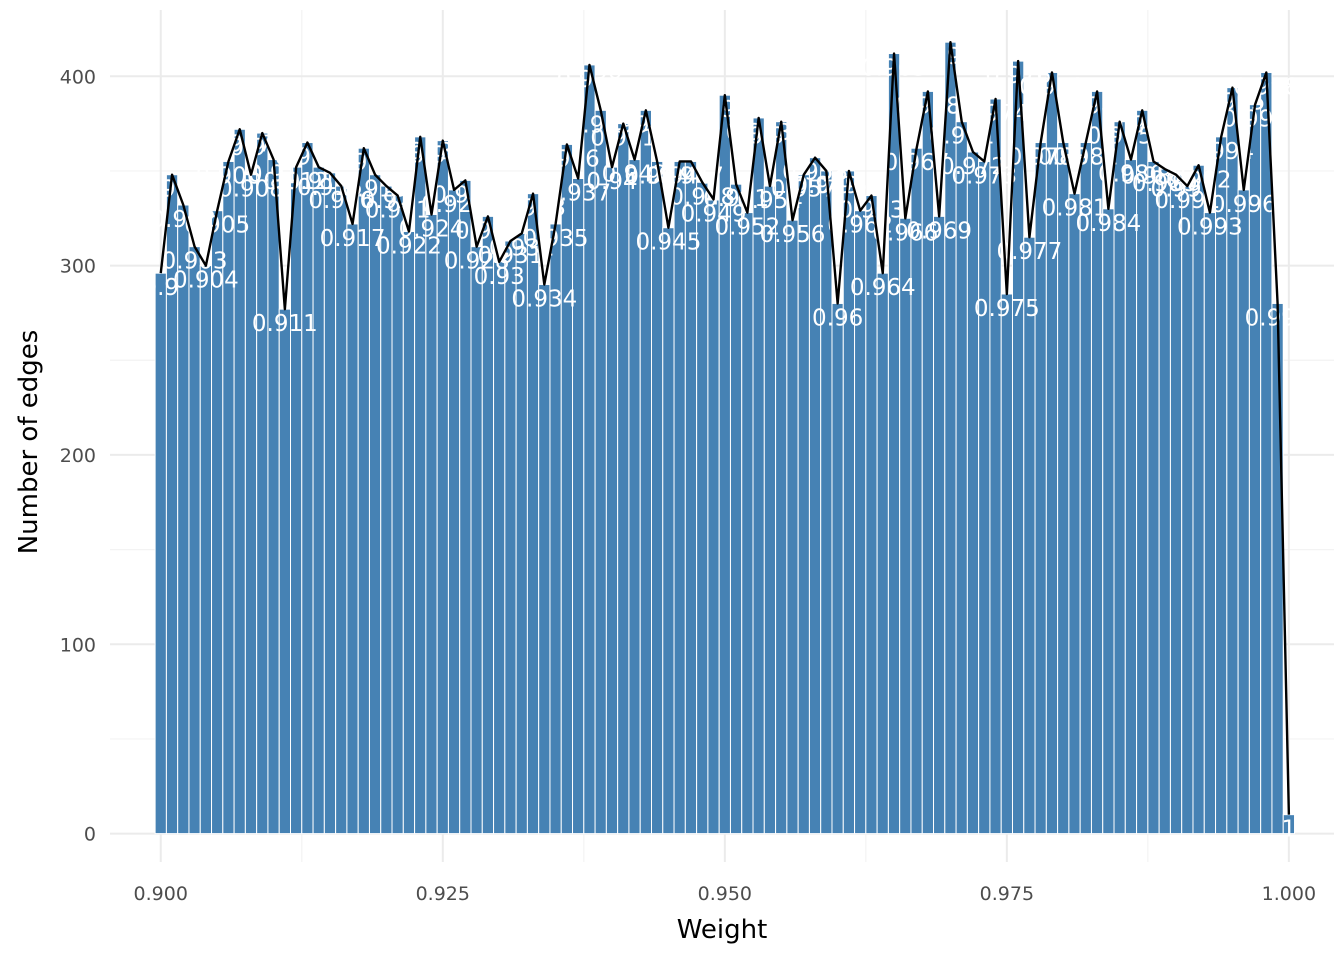  What do you see at coordinates (161, 894) in the screenshot?
I see `x-tick-label: 0.900` at bounding box center [161, 894].